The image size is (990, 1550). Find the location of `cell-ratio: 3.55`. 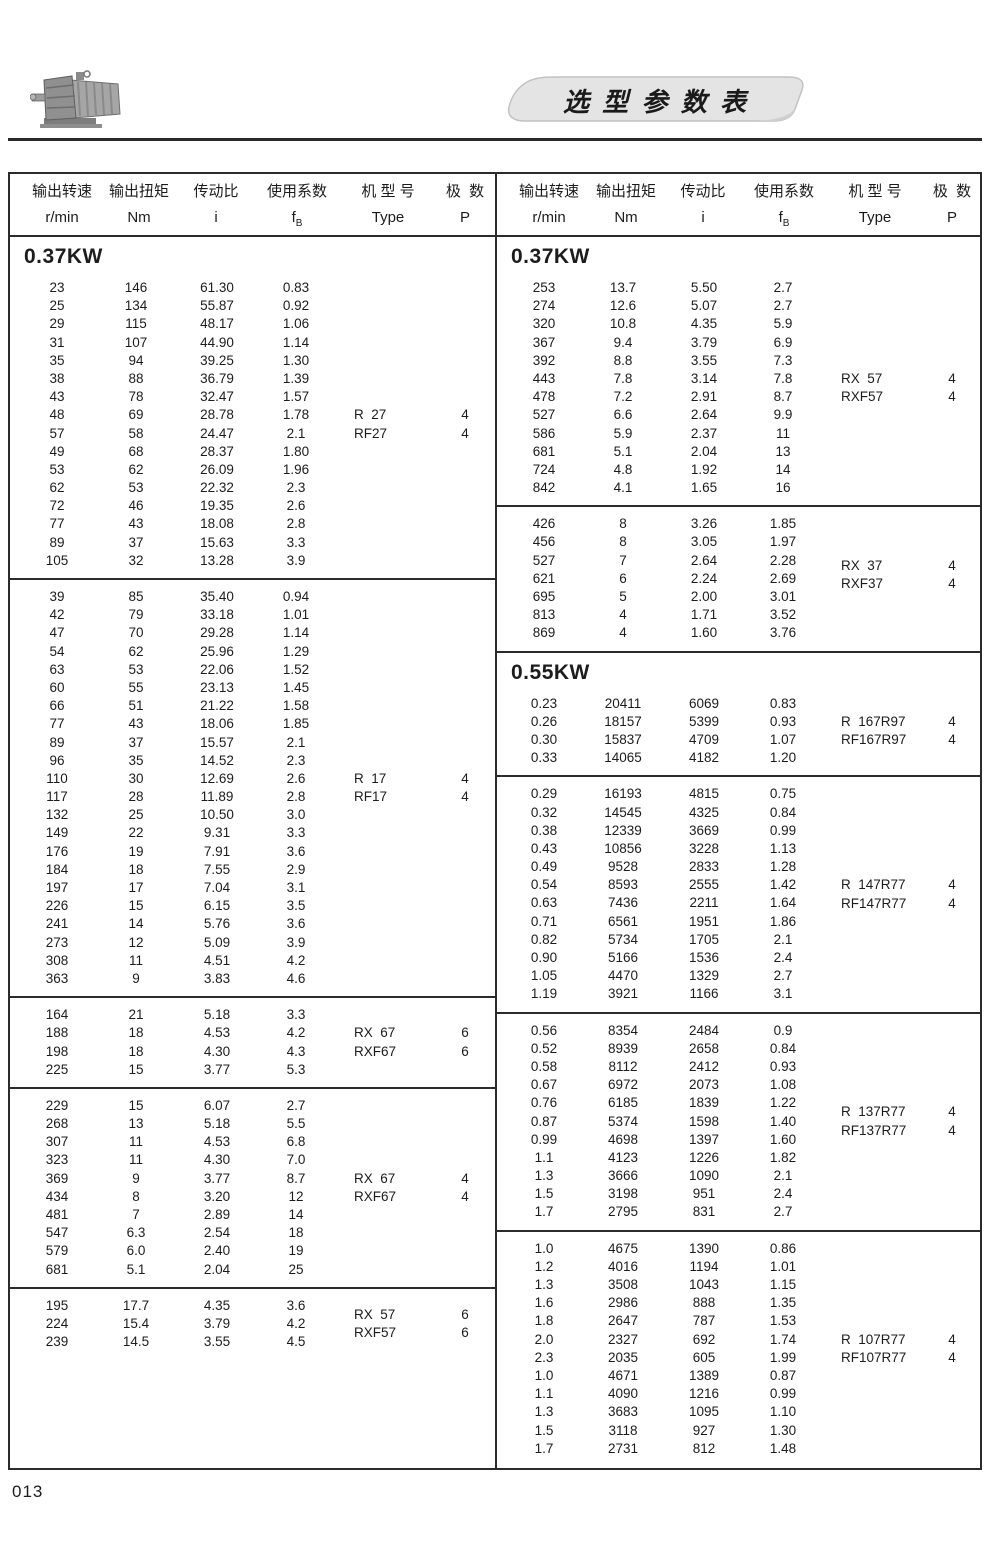

cell-ratio: 3.55 is located at coordinates (217, 1342).